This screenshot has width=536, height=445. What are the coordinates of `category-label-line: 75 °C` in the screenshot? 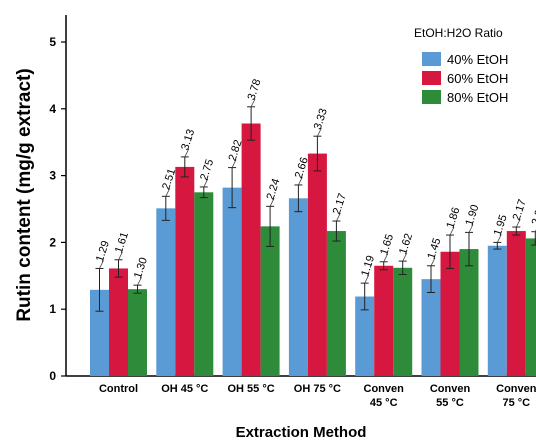 It's located at (516, 403).